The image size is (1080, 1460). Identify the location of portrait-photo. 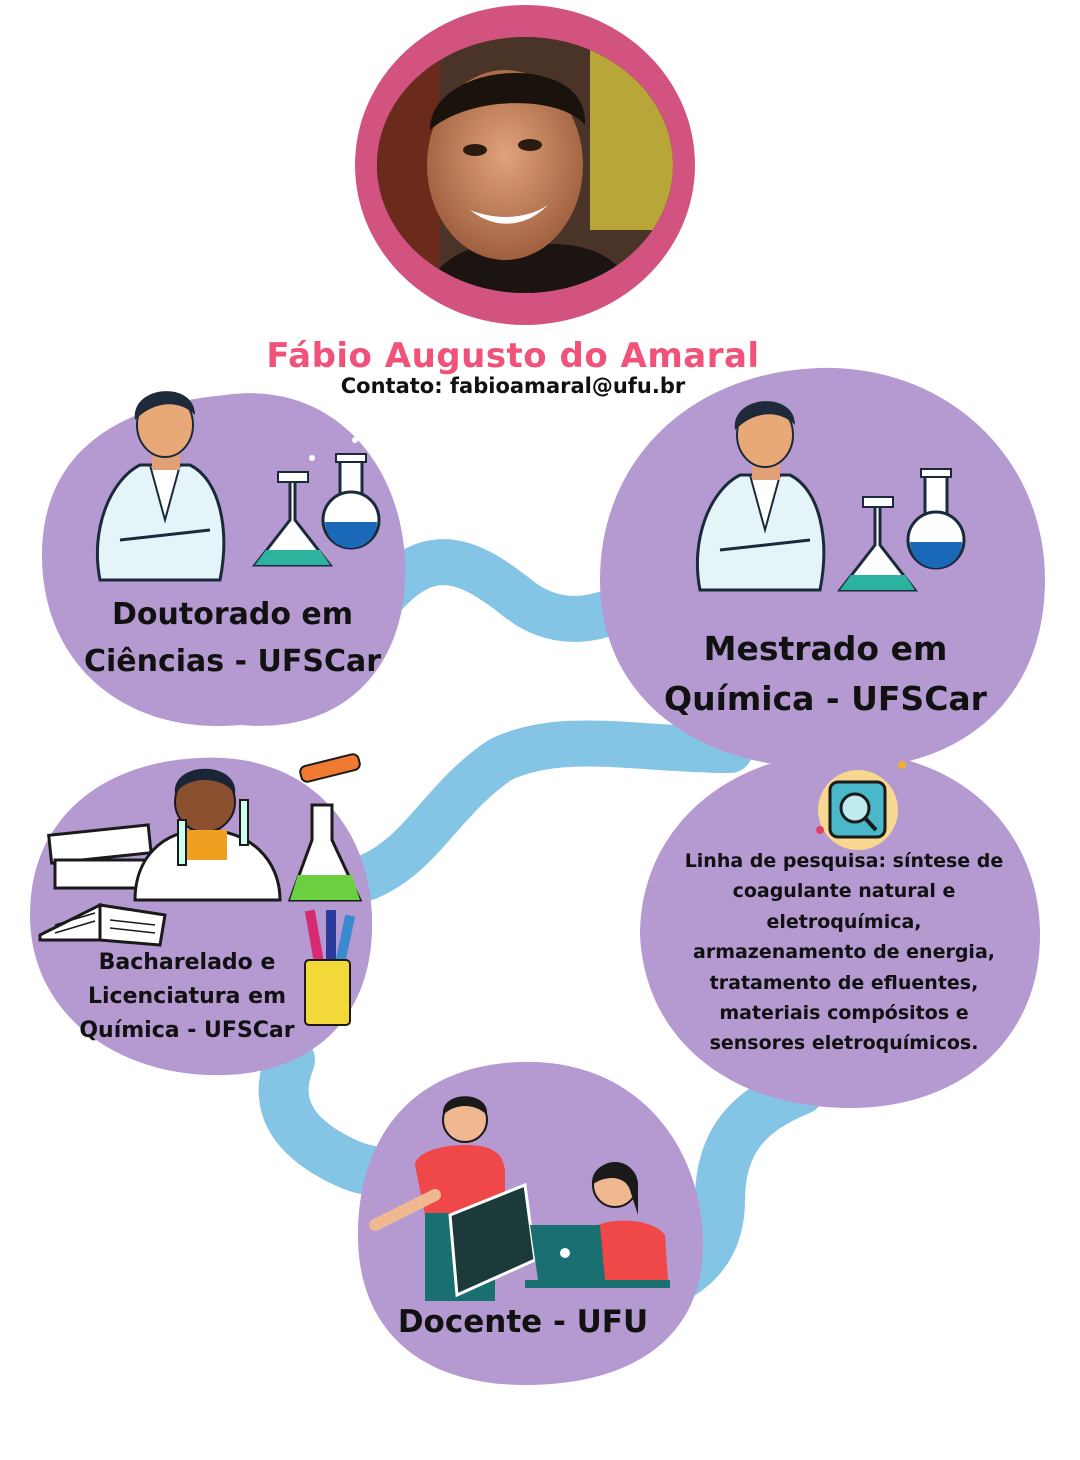
(525, 165).